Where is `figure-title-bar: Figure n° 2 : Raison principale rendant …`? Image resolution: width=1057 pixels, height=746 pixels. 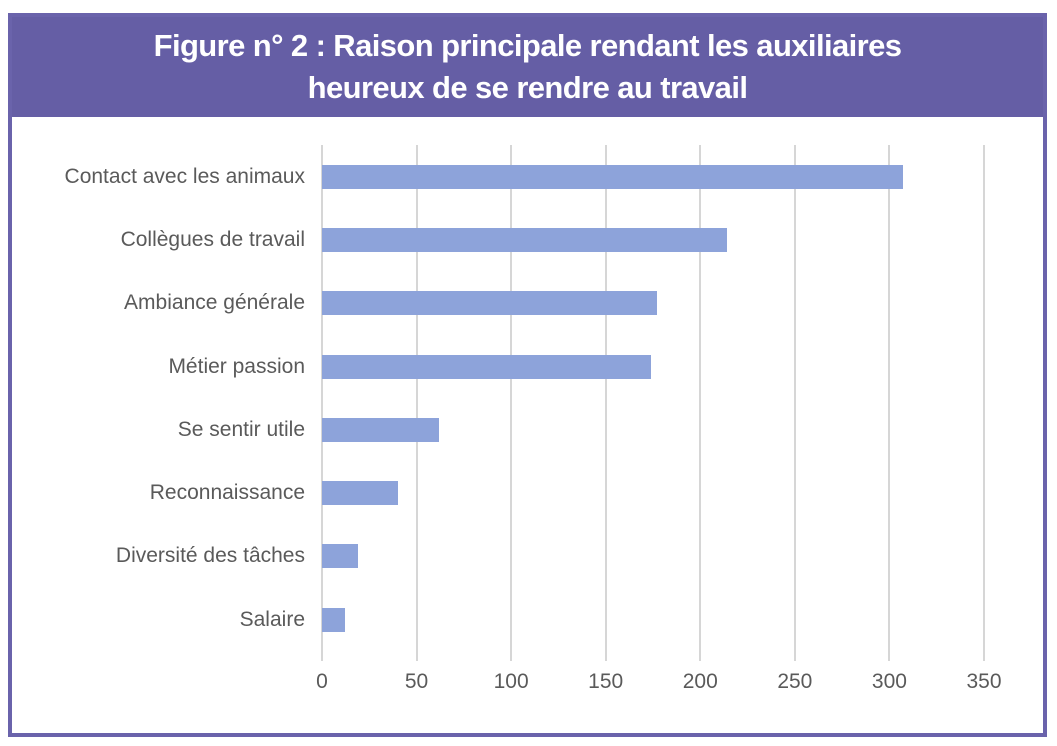
figure-title-bar: Figure n° 2 : Raison principale rendant … is located at coordinates (527, 67).